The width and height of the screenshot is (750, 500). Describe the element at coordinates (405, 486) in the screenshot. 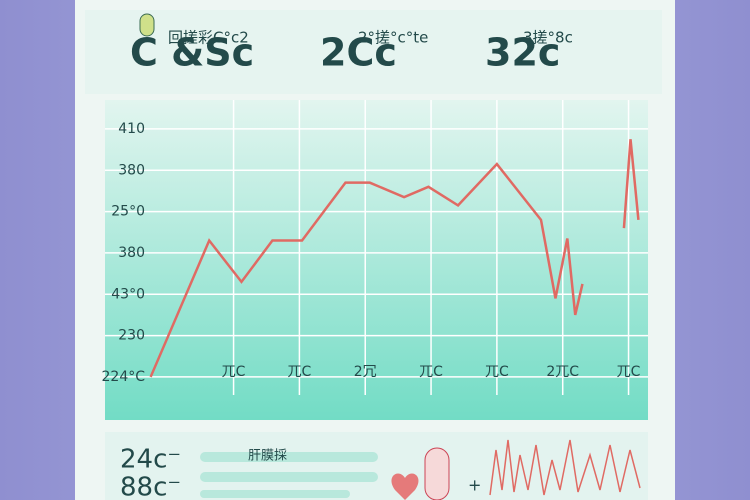

I see `heart-icon` at that location.